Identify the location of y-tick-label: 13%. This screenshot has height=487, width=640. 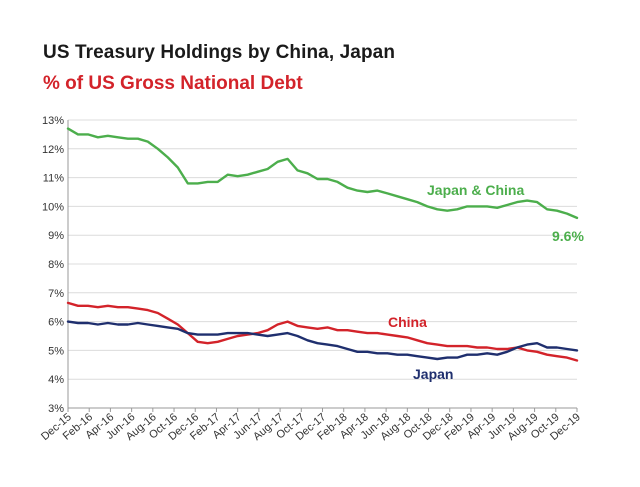
(53, 121).